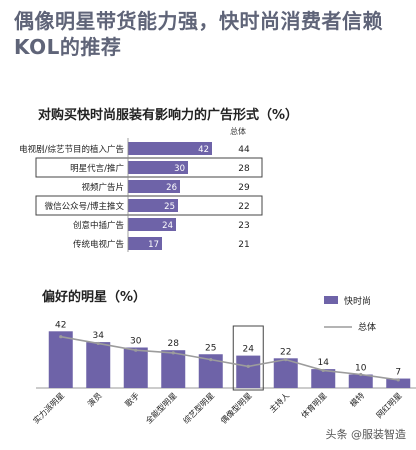  What do you see at coordinates (389, 405) in the screenshot?
I see `vbar-category-label: 网红明星` at bounding box center [389, 405].